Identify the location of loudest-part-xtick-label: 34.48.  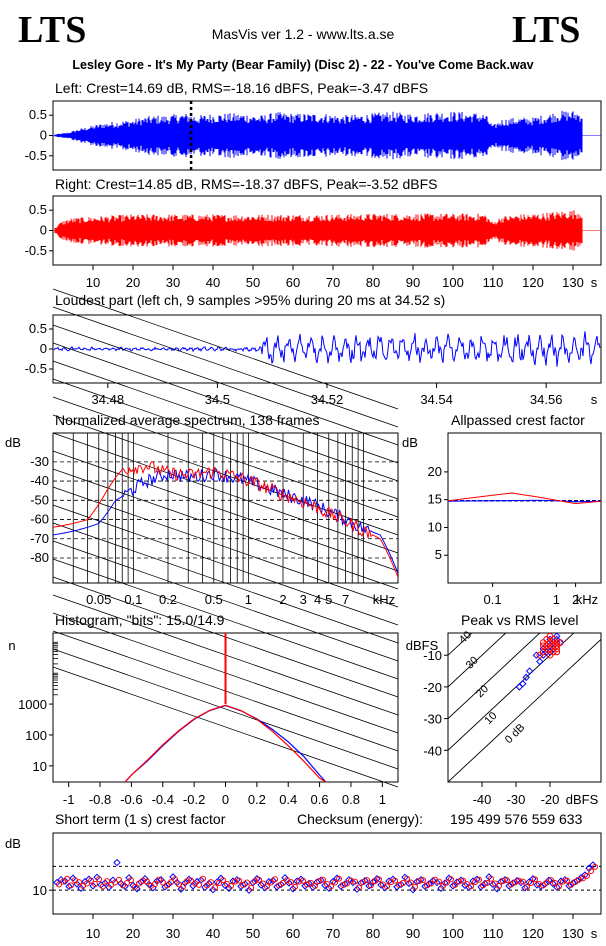
(108, 399).